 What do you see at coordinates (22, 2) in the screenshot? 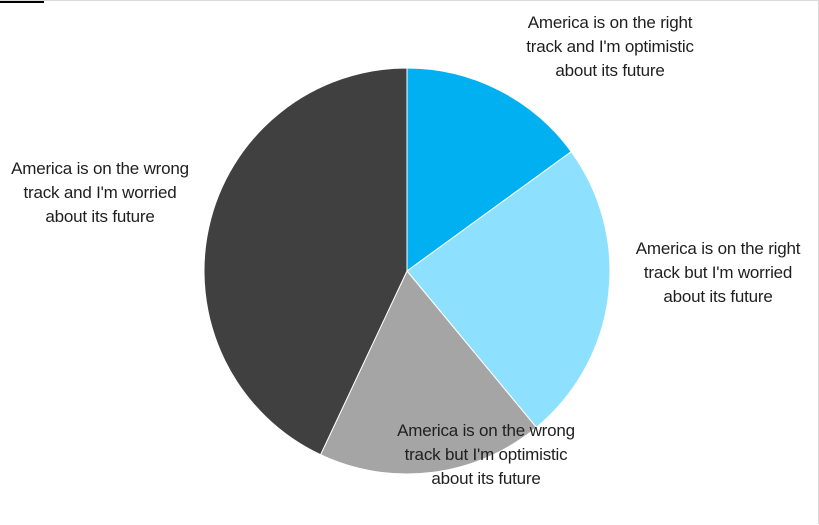
I see `corner-mark` at bounding box center [22, 2].